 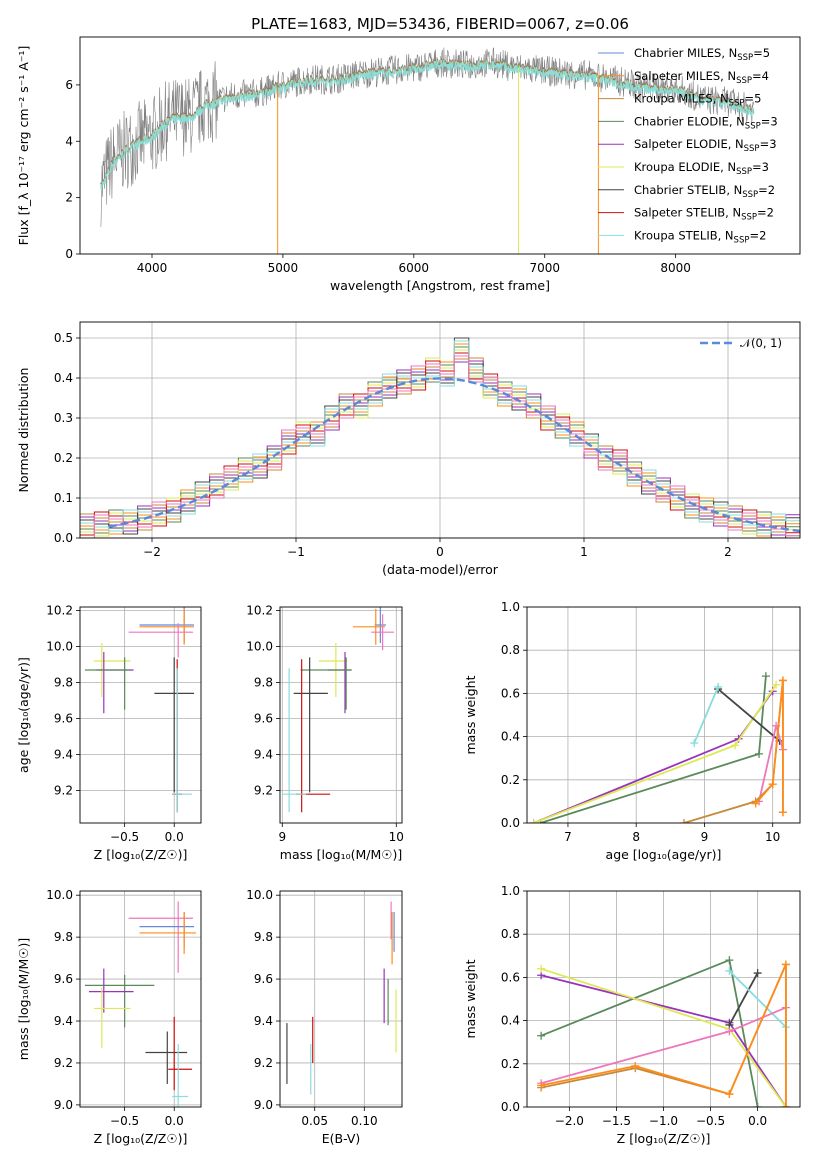 I want to click on x-tick-label: 9, so click(x=705, y=837).